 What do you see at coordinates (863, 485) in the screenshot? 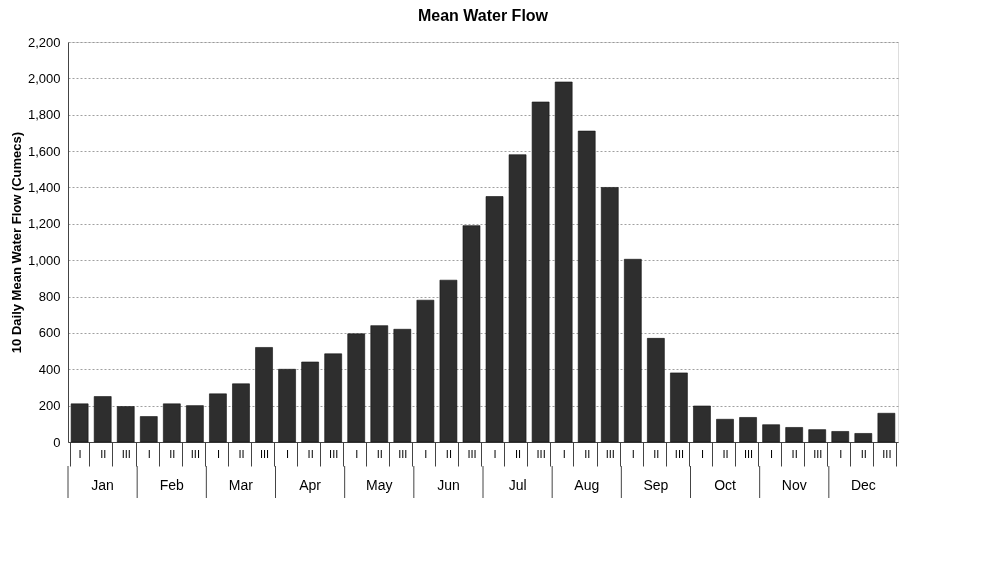
I see `text: Dec` at bounding box center [863, 485].